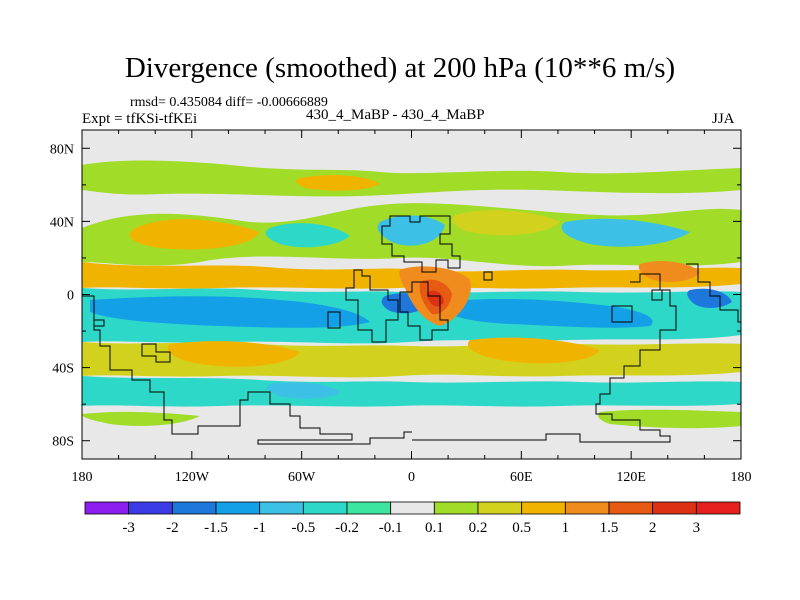 The width and height of the screenshot is (800, 600). I want to click on y-tick-label: 0, so click(70, 296).